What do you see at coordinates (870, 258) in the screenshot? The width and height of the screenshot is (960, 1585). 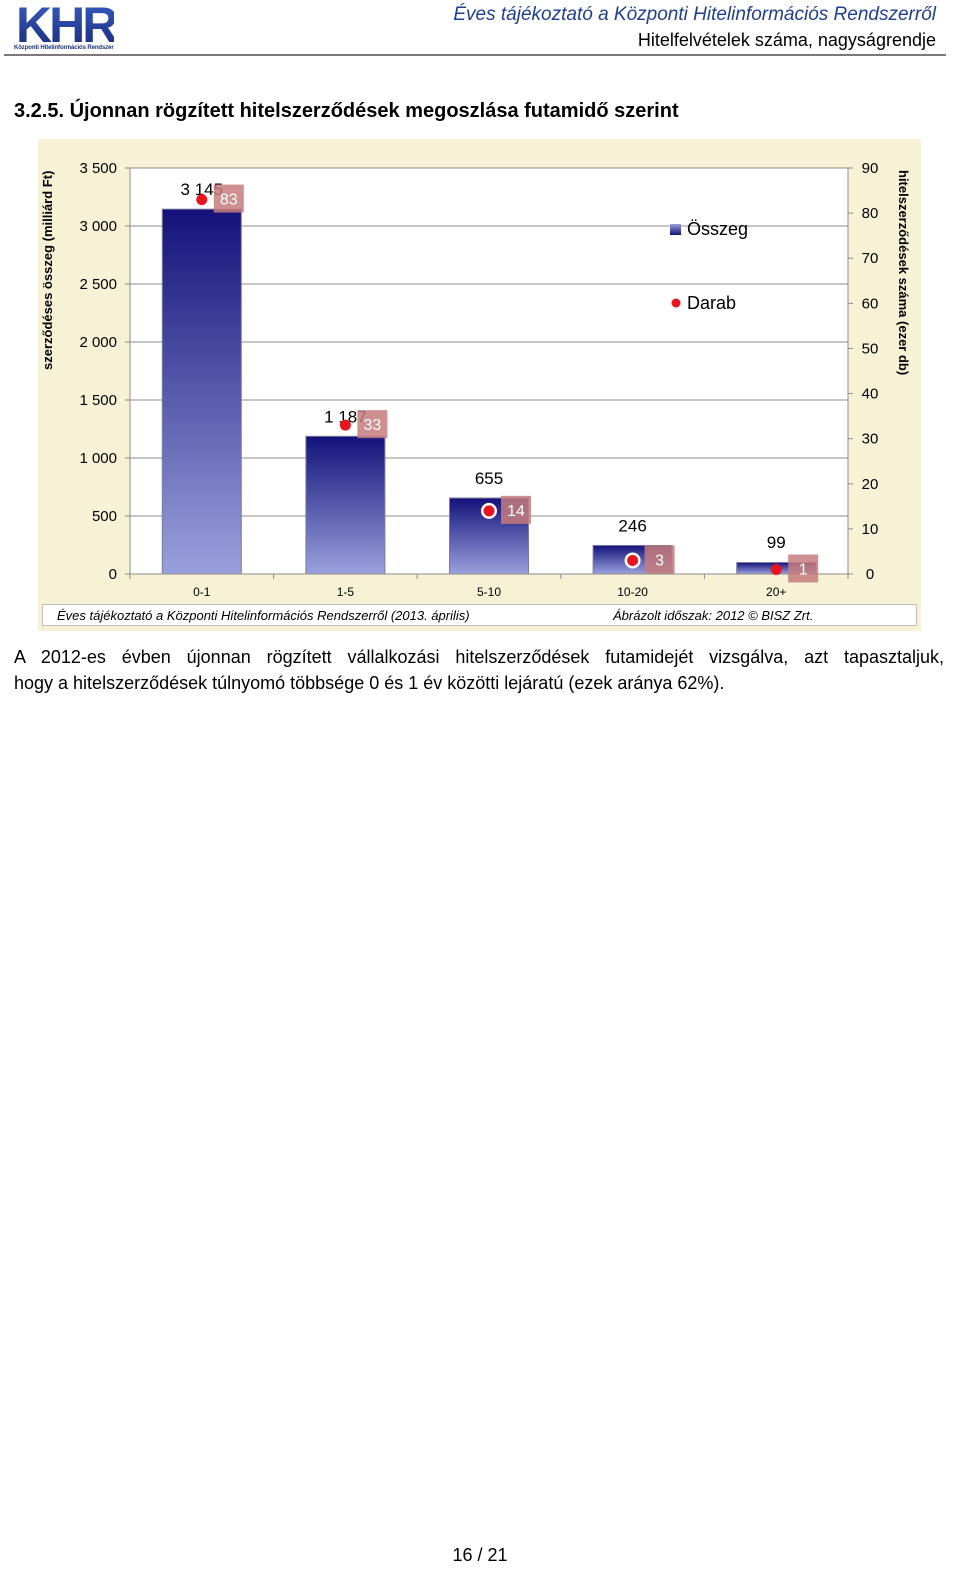 I see `right-tick-label: 70` at bounding box center [870, 258].